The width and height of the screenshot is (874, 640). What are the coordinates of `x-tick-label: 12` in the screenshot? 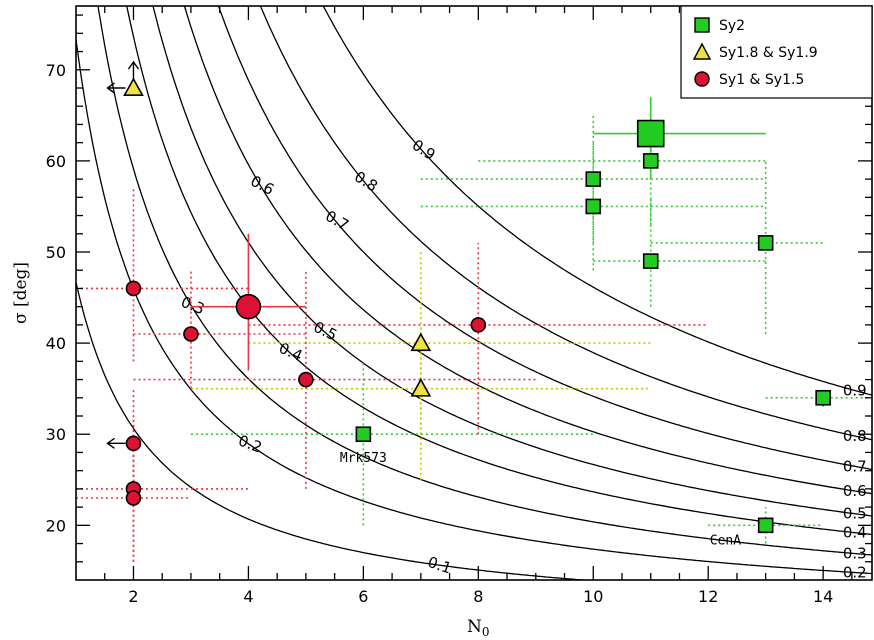 It's located at (708, 596).